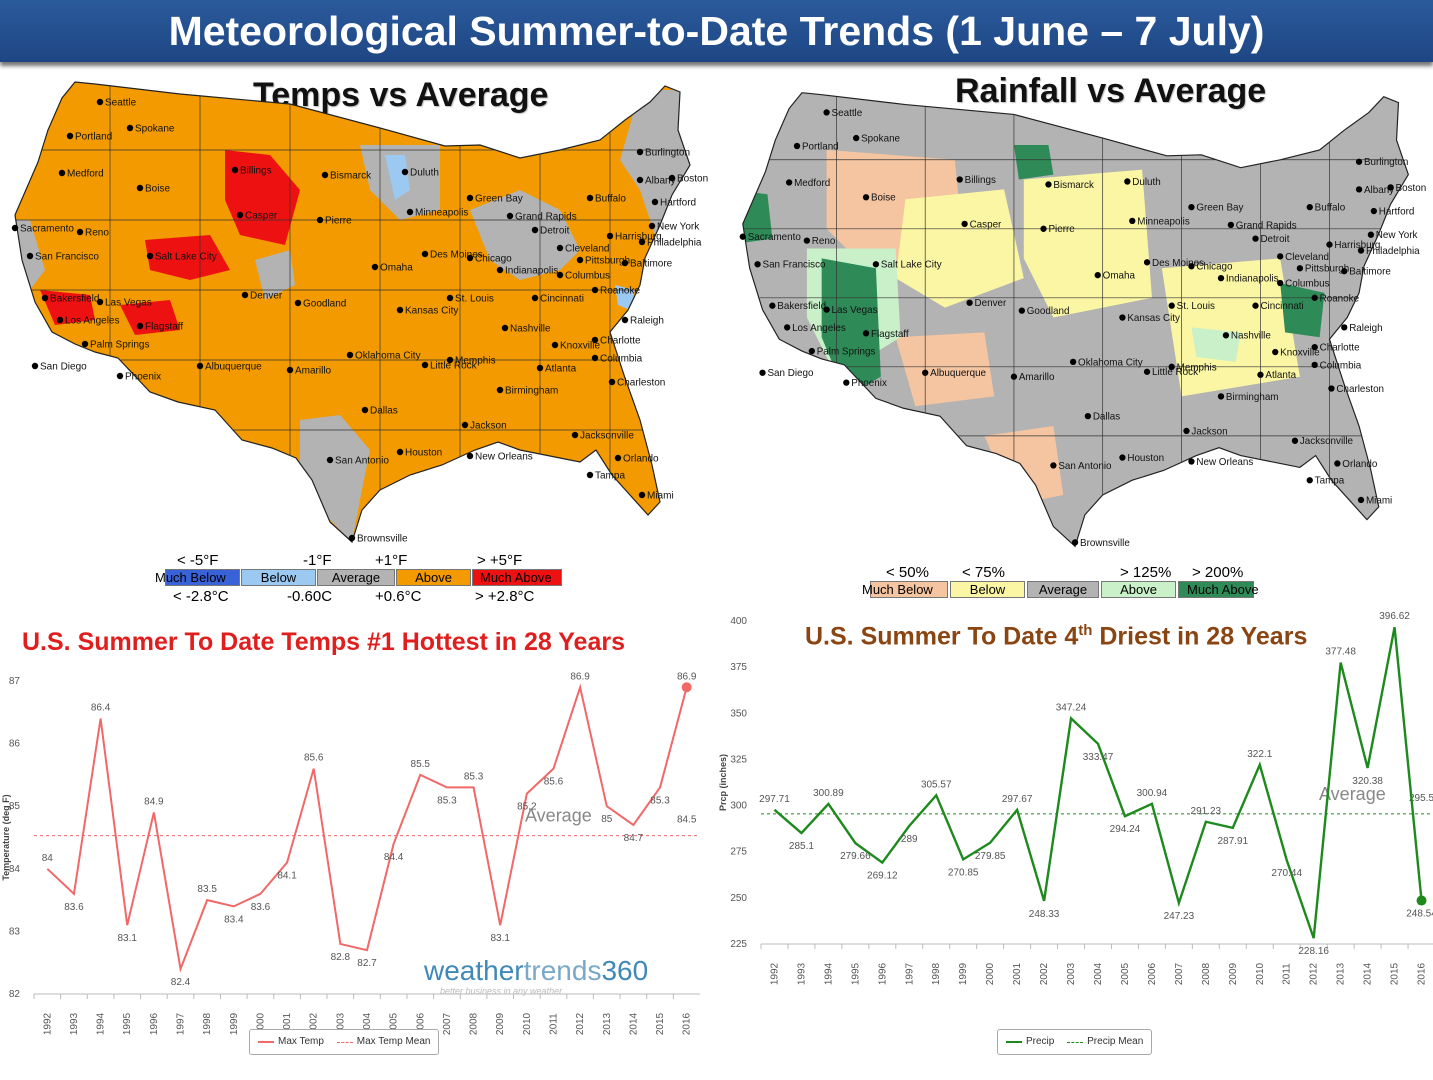 The height and width of the screenshot is (1080, 1433). Describe the element at coordinates (257, 216) in the screenshot. I see `city-marker: Casper` at that location.